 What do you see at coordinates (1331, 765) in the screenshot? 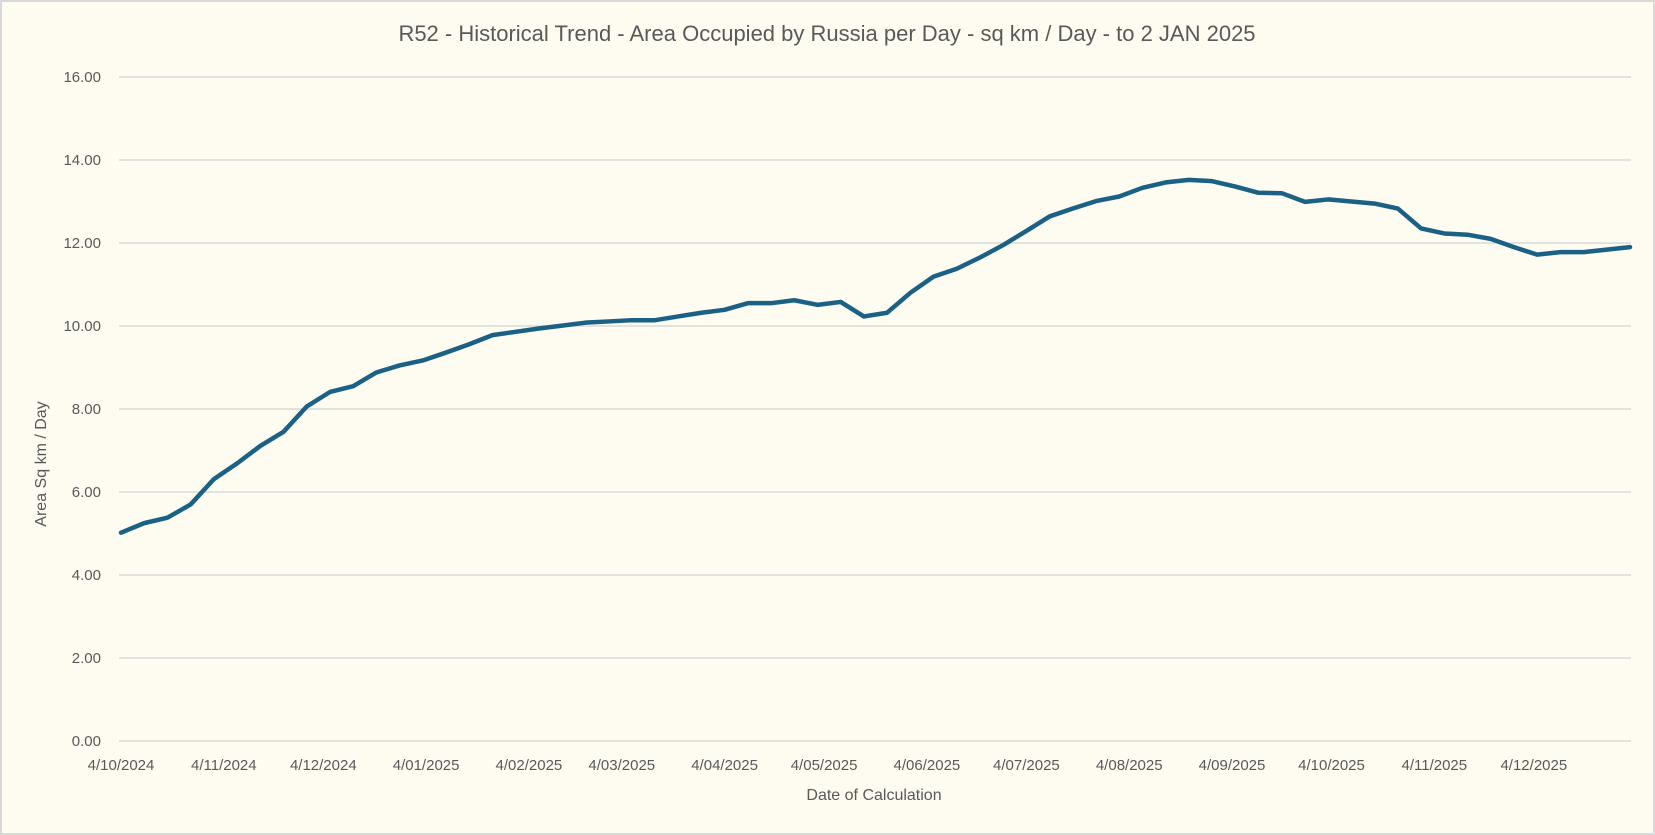
I see `x-tick-label: 4/10/2025` at bounding box center [1331, 765].